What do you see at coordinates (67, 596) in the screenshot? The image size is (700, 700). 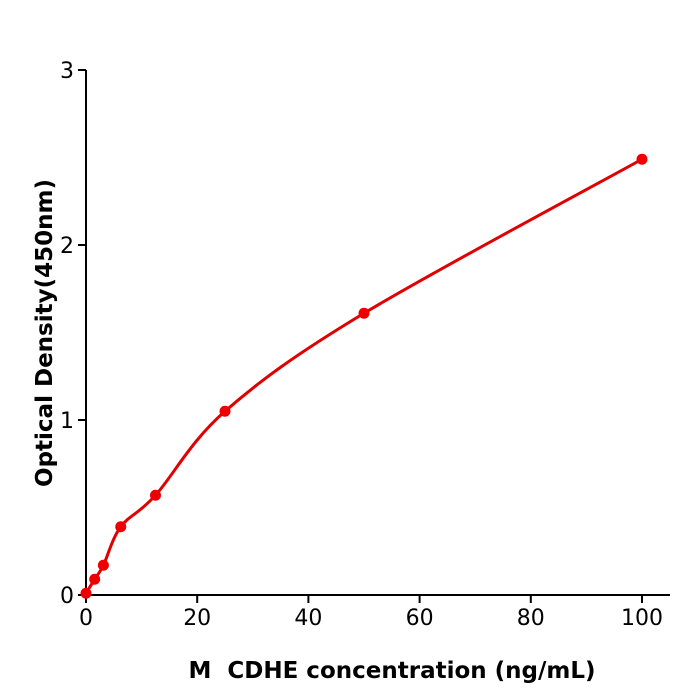 I see `y-tick-label: 0` at bounding box center [67, 596].